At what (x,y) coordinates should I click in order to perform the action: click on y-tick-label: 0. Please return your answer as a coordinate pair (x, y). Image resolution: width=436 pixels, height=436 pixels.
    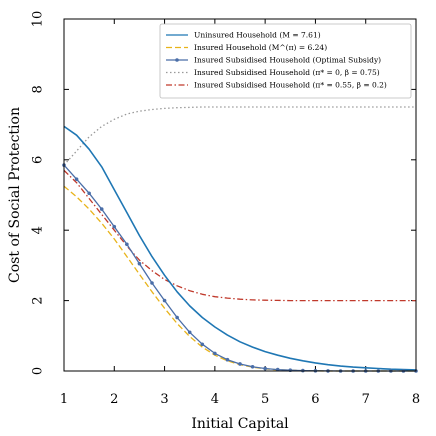
    Looking at the image, I should click on (38, 371).